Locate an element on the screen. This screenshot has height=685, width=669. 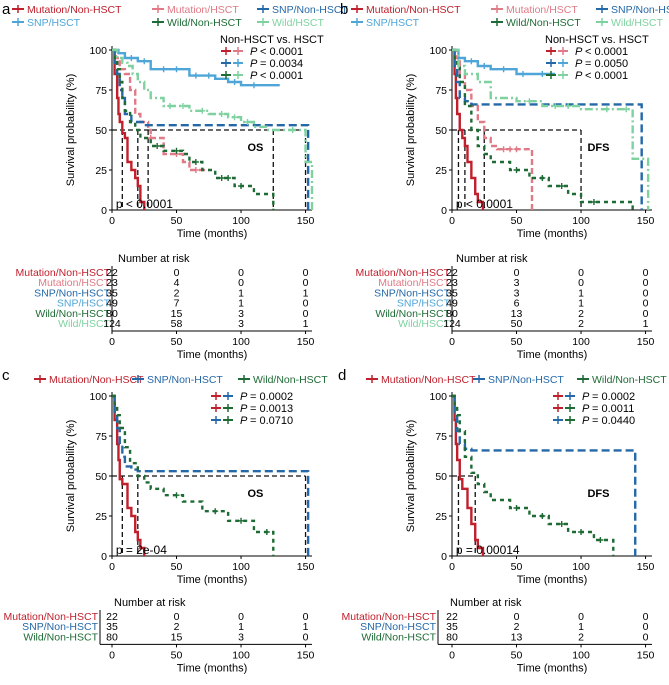
risk-x-tick-label: 150 is located at coordinates (646, 342).